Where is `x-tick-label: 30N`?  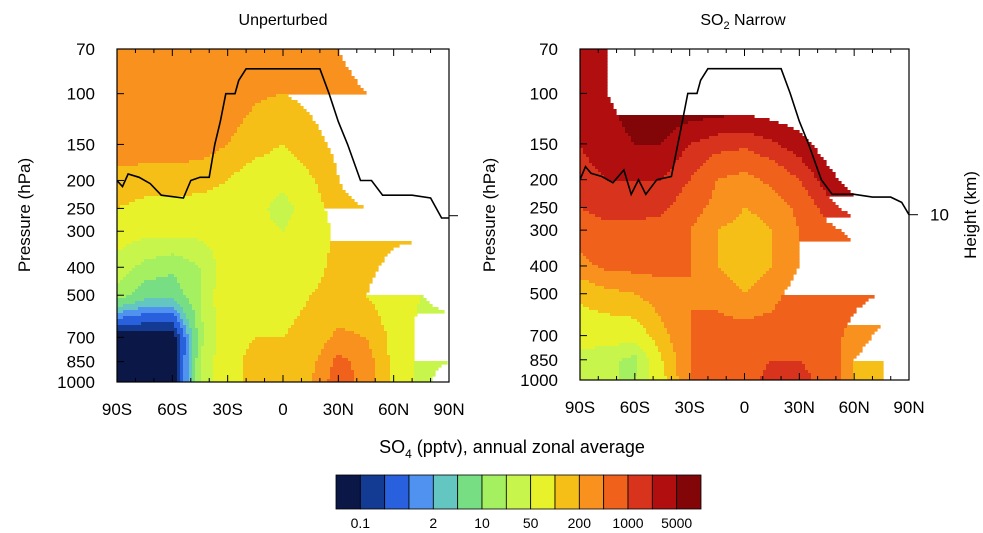 x-tick-label: 30N is located at coordinates (799, 407).